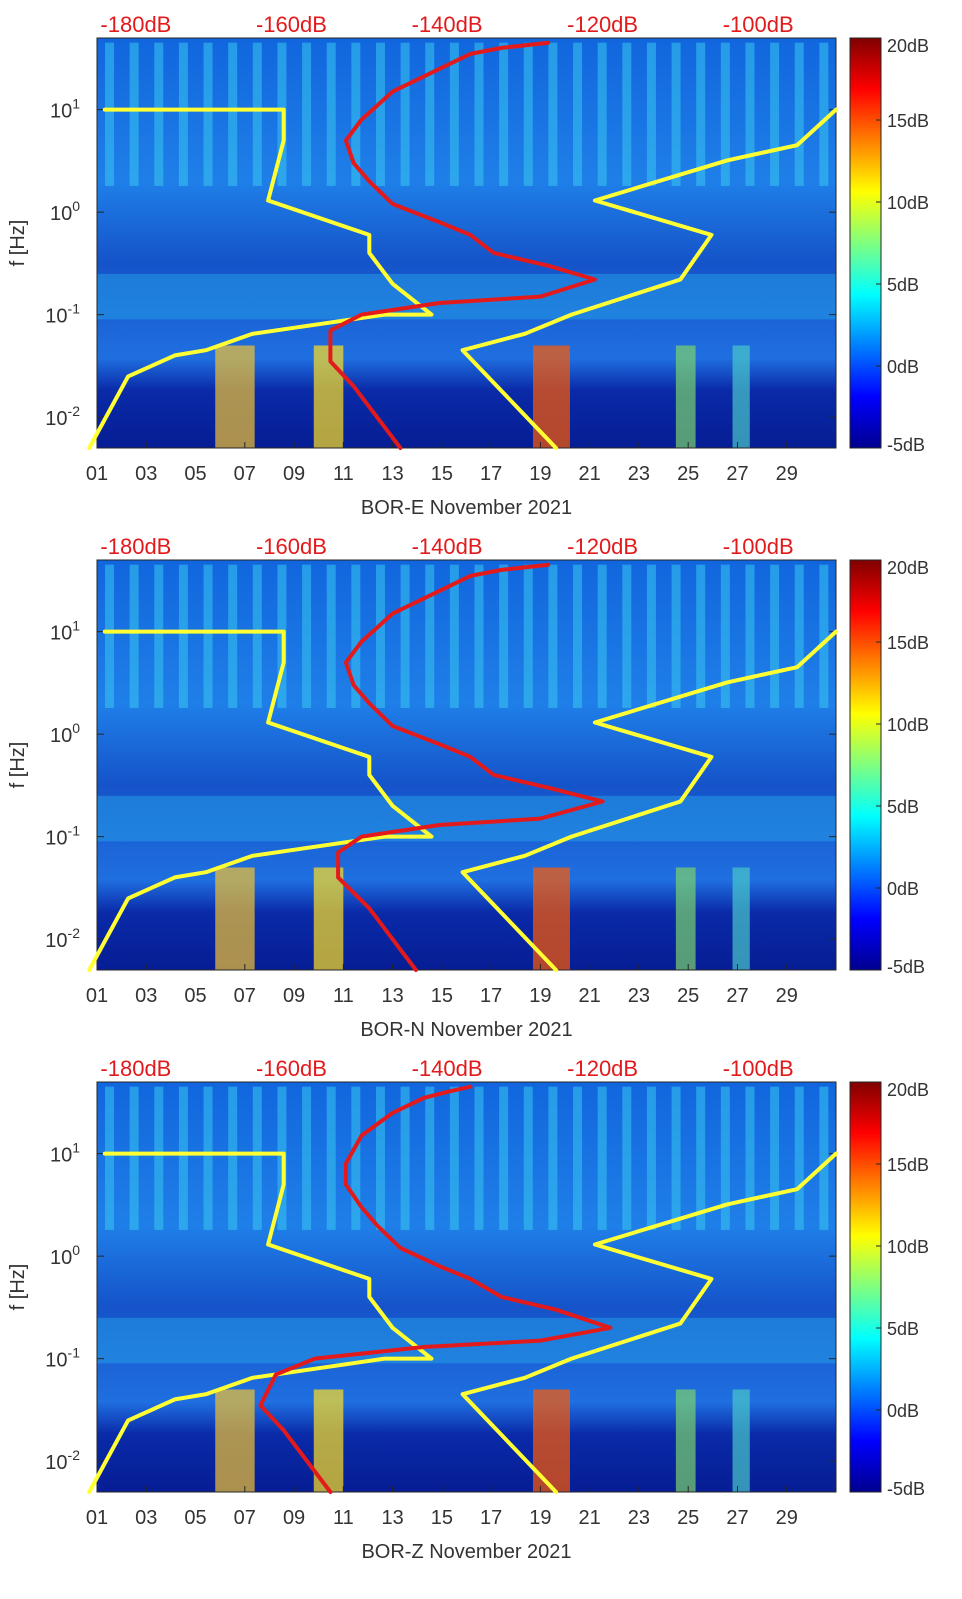 The height and width of the screenshot is (1599, 962). I want to click on x-tick-label: 25, so click(688, 996).